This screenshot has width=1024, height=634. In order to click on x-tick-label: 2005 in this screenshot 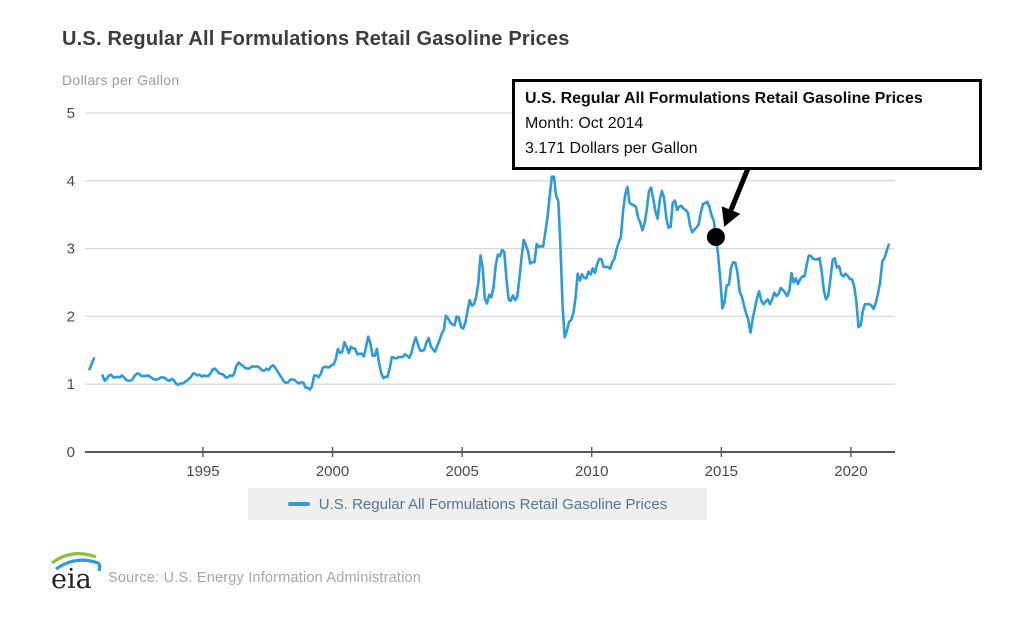, I will do `click(461, 471)`.